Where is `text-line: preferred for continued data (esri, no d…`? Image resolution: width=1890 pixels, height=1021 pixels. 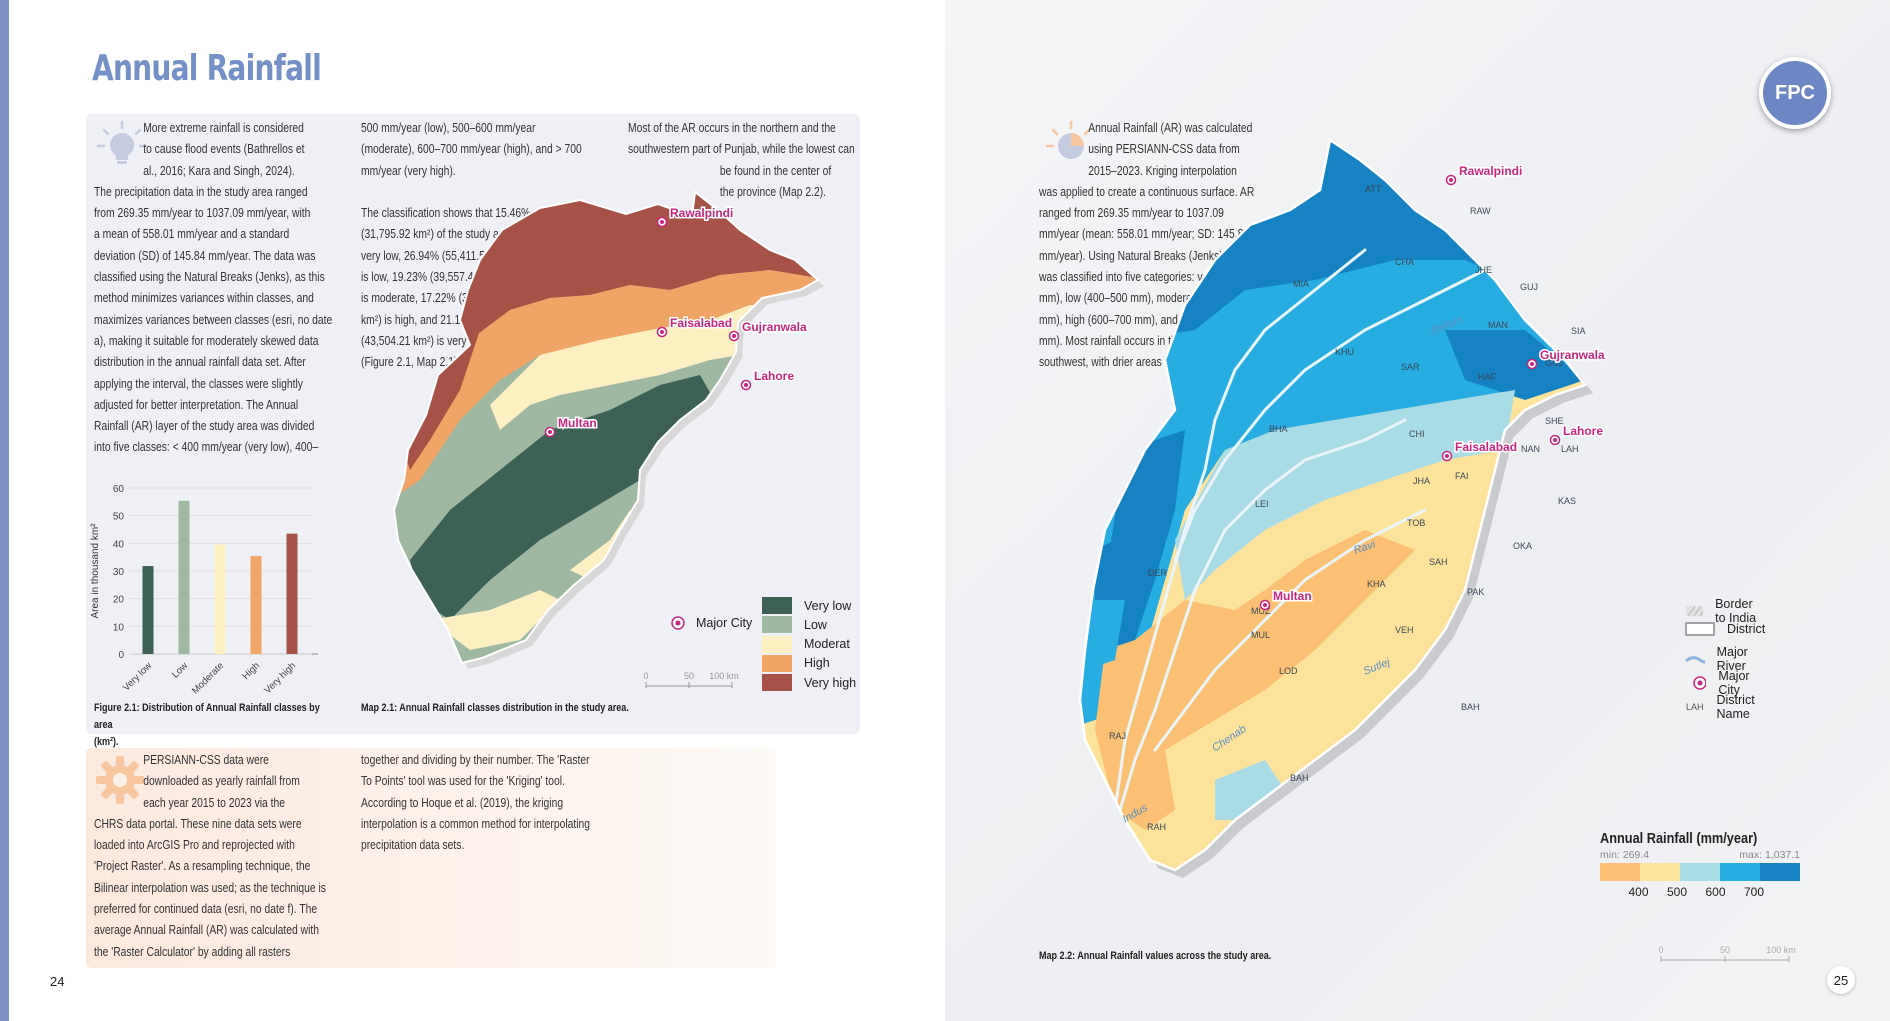 text-line: preferred for continued data (esri, no d… is located at coordinates (206, 909).